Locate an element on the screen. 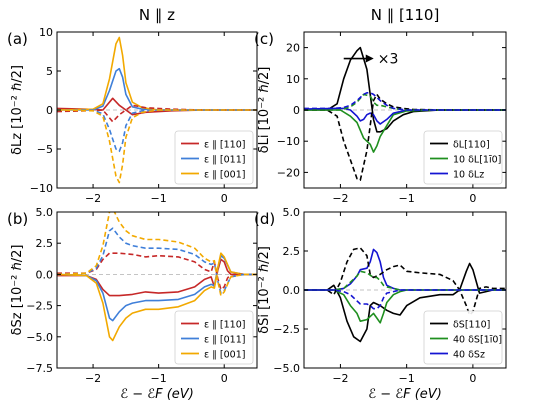 The width and height of the screenshot is (540, 405). y-axis-label: δLz [10⁻² ℏ/2] is located at coordinates (17, 110).